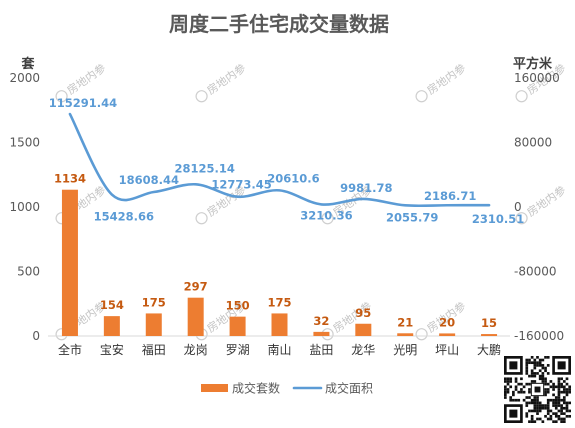  Describe the element at coordinates (363, 313) in the screenshot. I see `bar-value-label: 95` at that location.